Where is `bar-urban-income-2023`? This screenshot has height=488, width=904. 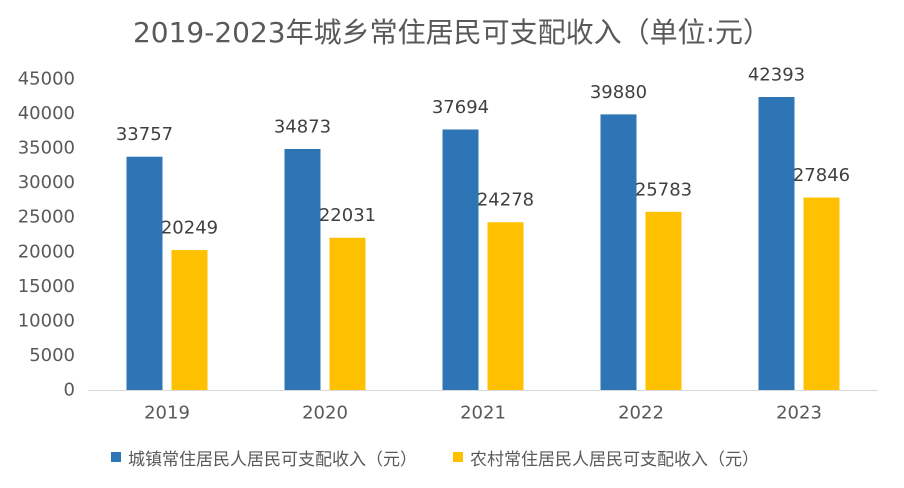
bar-urban-income-2023 is located at coordinates (776, 243).